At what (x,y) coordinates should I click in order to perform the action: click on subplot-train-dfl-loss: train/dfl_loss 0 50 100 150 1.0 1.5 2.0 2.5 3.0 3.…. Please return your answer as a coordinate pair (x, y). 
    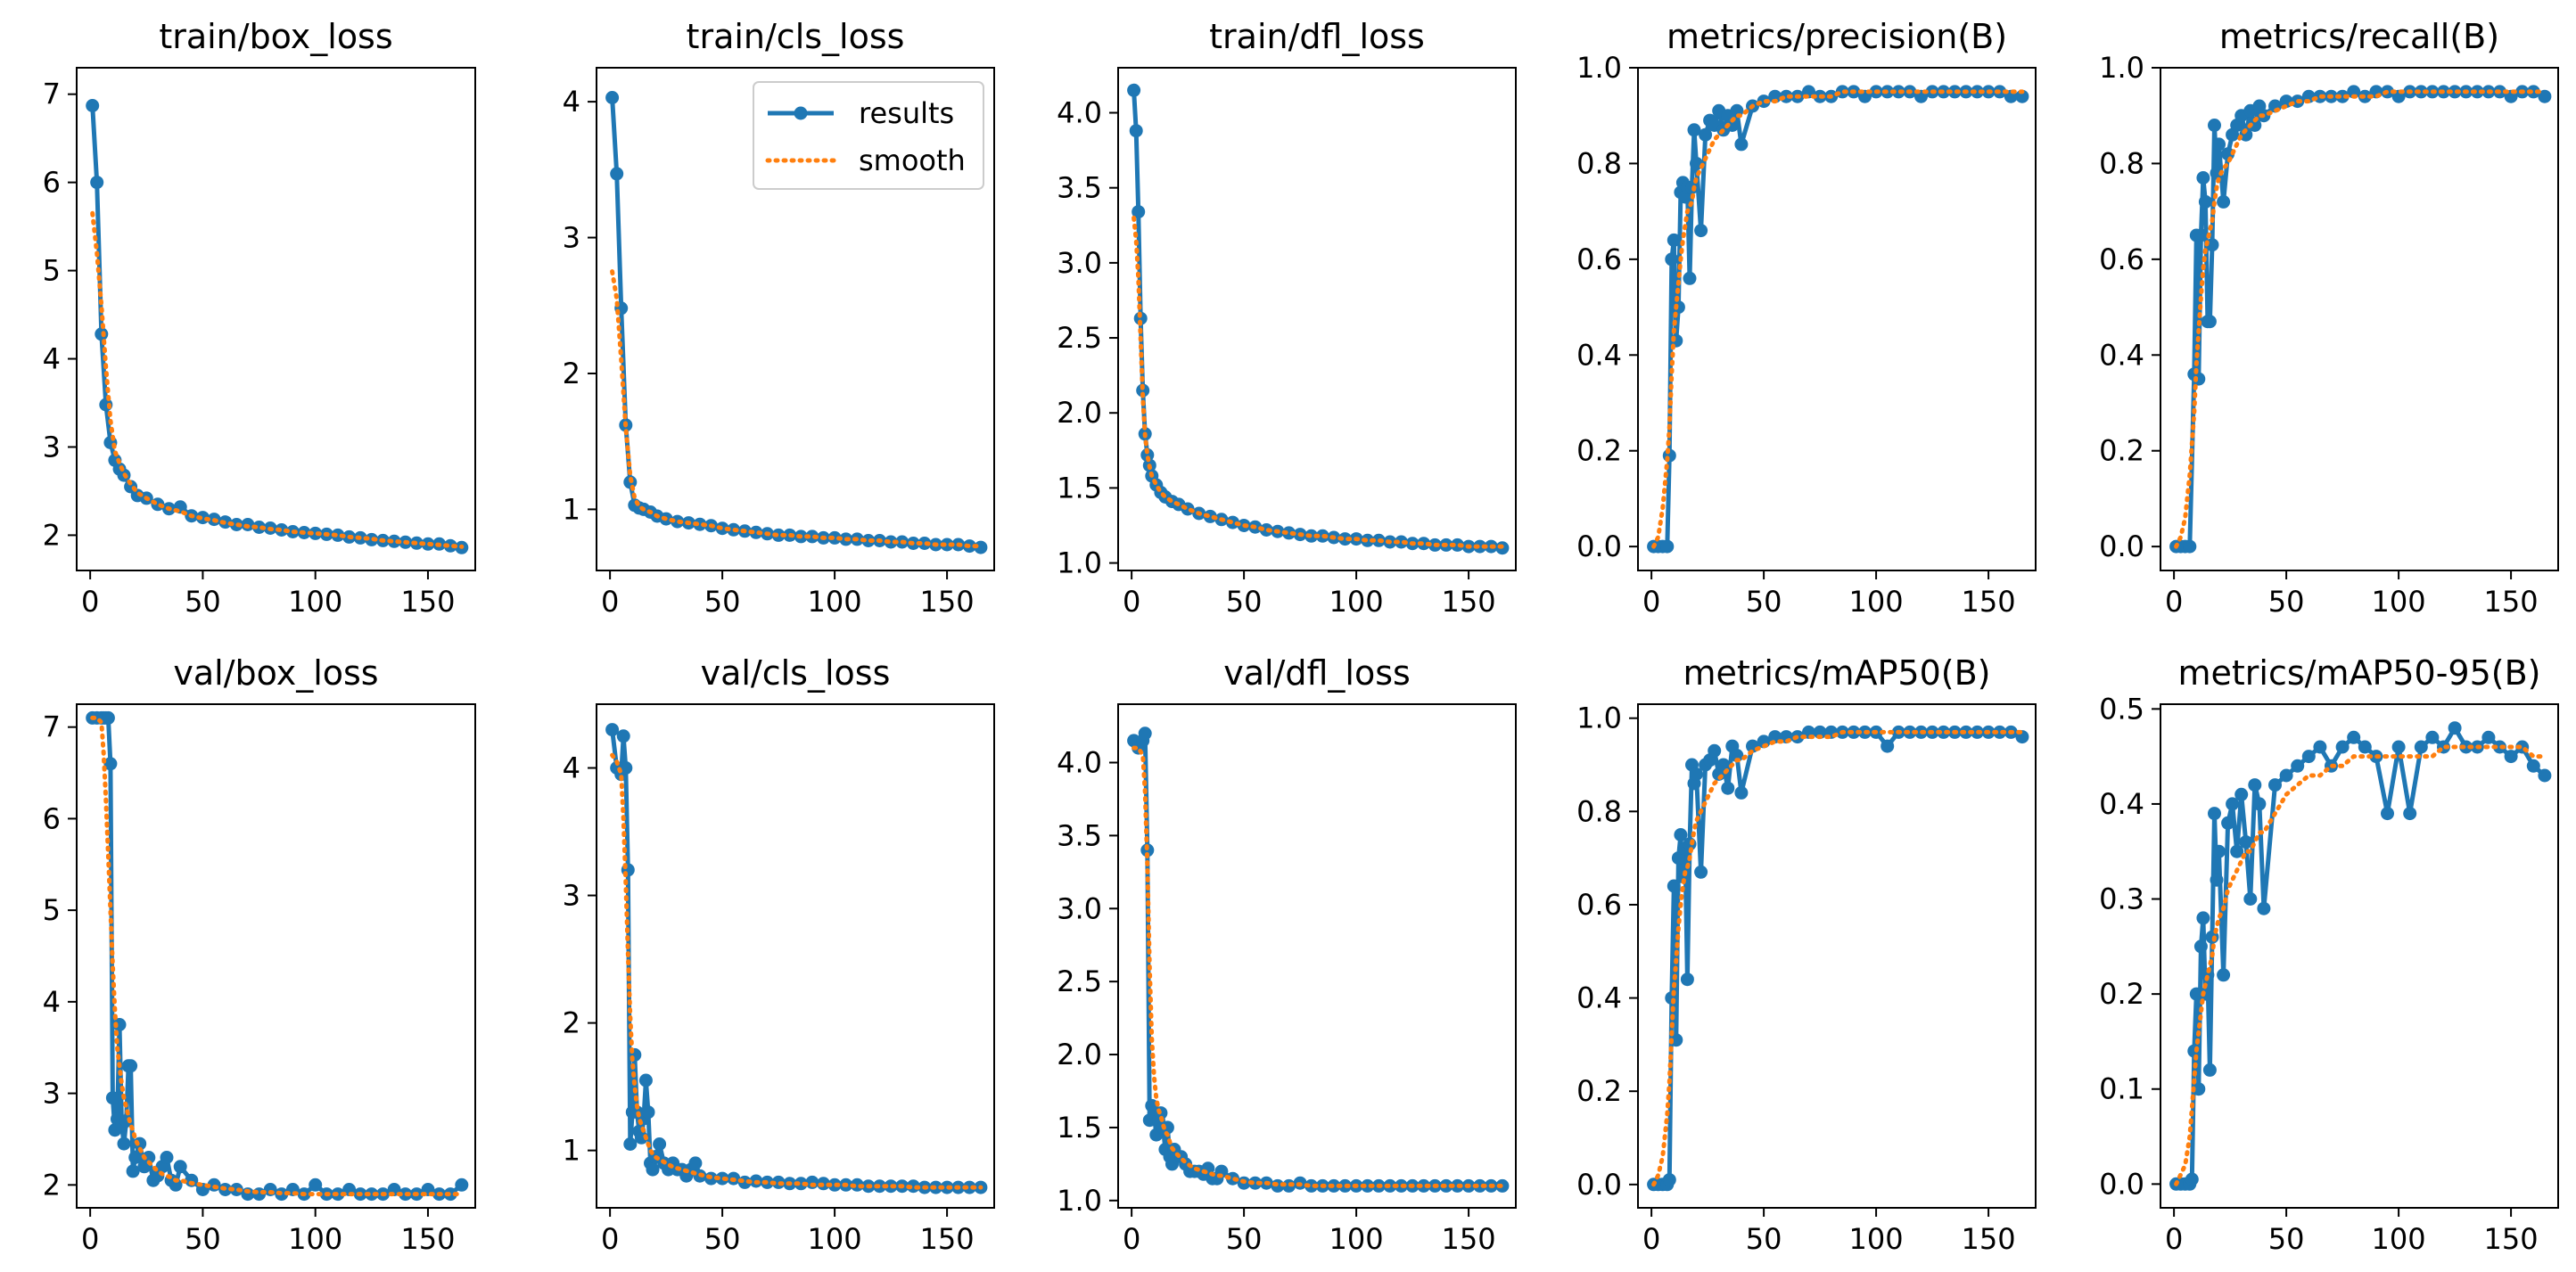
    Looking at the image, I should click on (1287, 318).